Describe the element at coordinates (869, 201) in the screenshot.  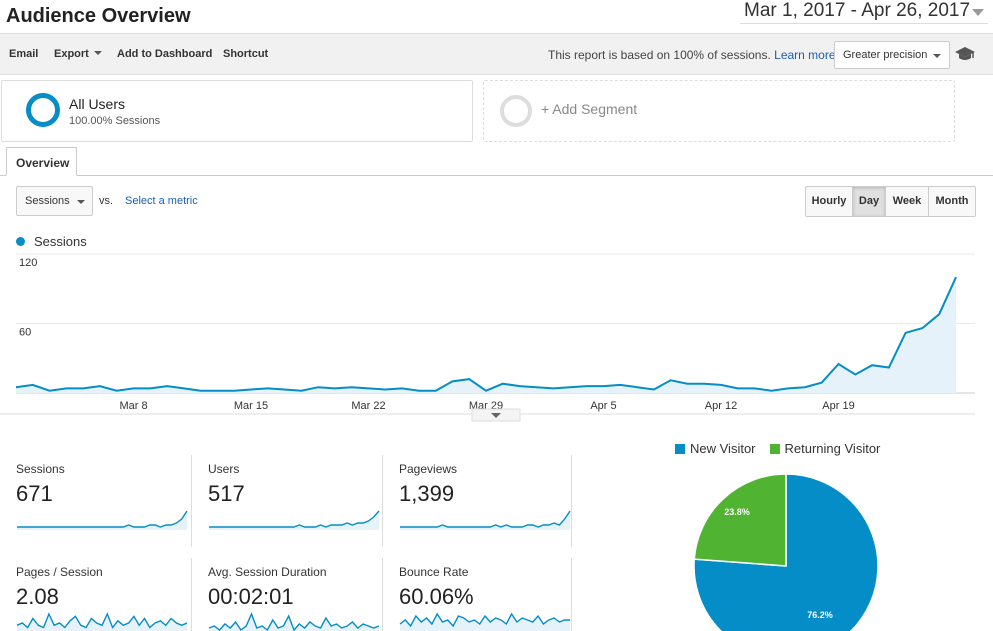
I see `period-day-button: Day` at that location.